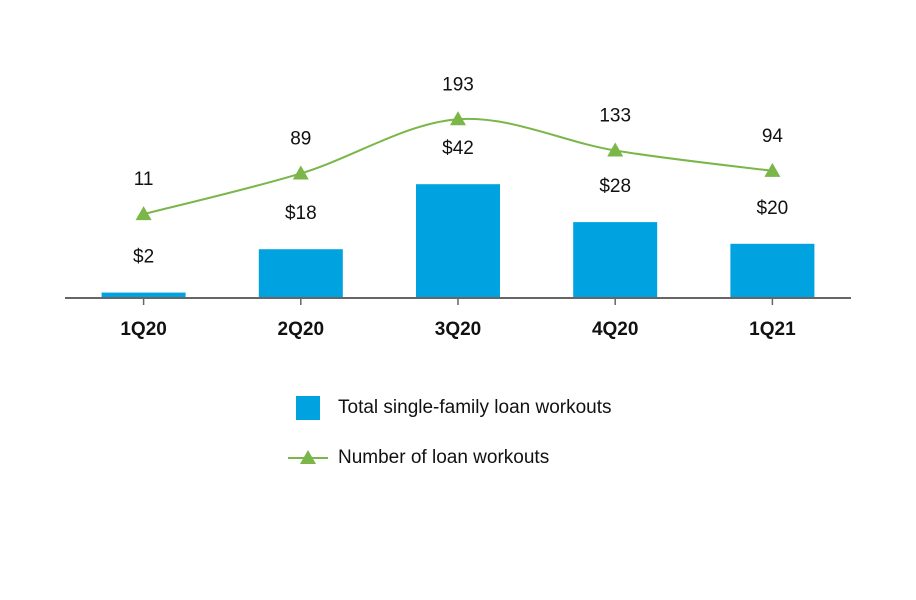  Describe the element at coordinates (301, 329) in the screenshot. I see `x-tick-label: 2Q20` at that location.